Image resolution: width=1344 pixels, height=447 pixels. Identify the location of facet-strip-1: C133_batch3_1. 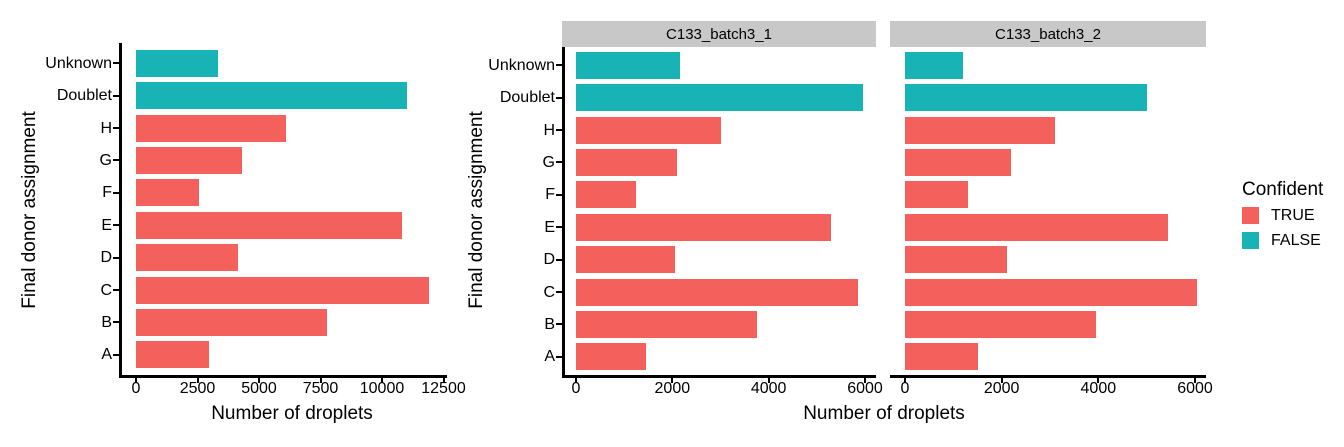
(719, 34).